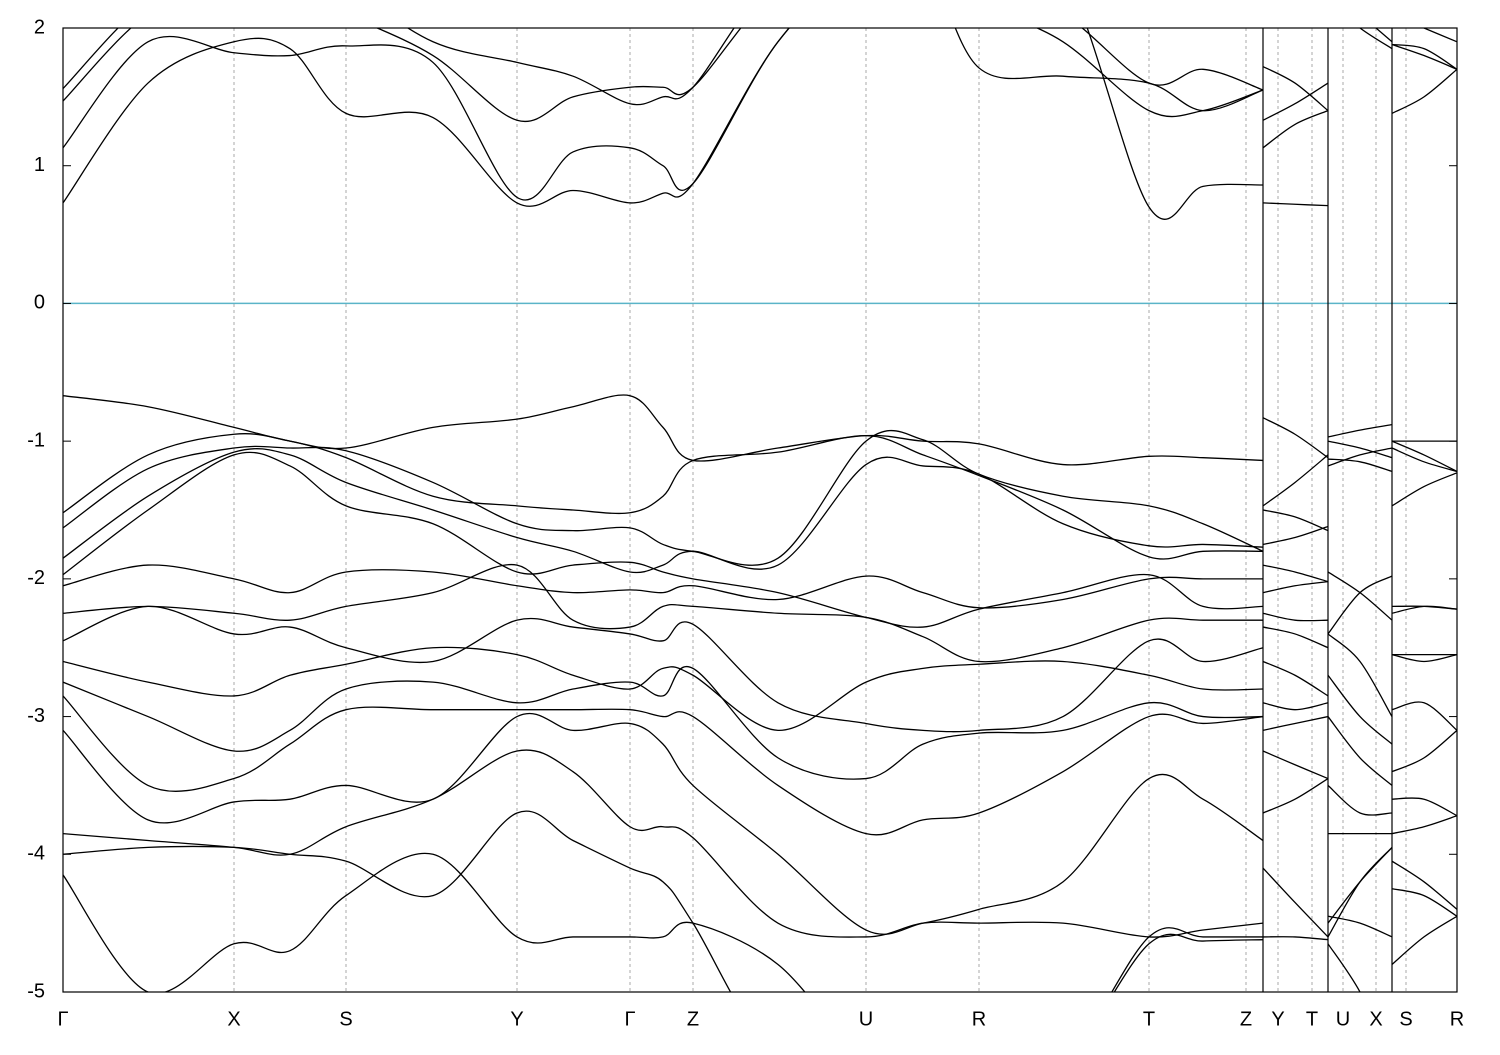 Image resolution: width=1500 pixels, height=1055 pixels. I want to click on y-tick-label: -5, so click(36, 991).